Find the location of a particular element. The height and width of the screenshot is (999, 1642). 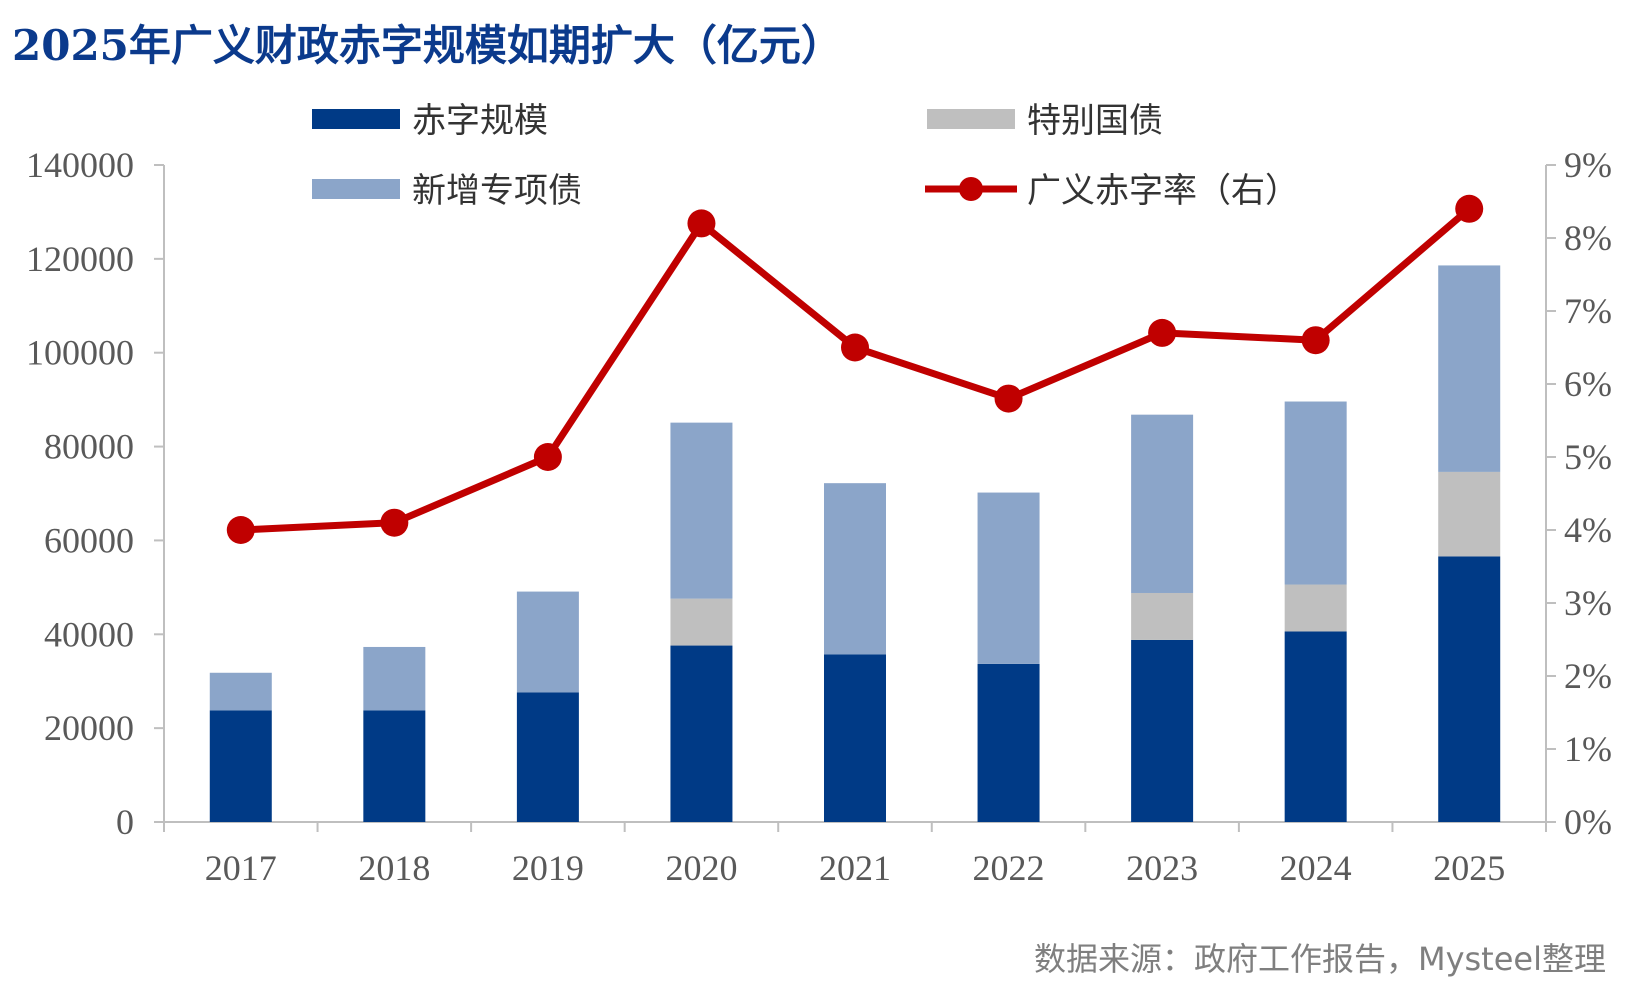

x-axis-ticks: 2017 2018 2019 2020 2021 2022 2023 2024 2025 is located at coordinates (855, 855).